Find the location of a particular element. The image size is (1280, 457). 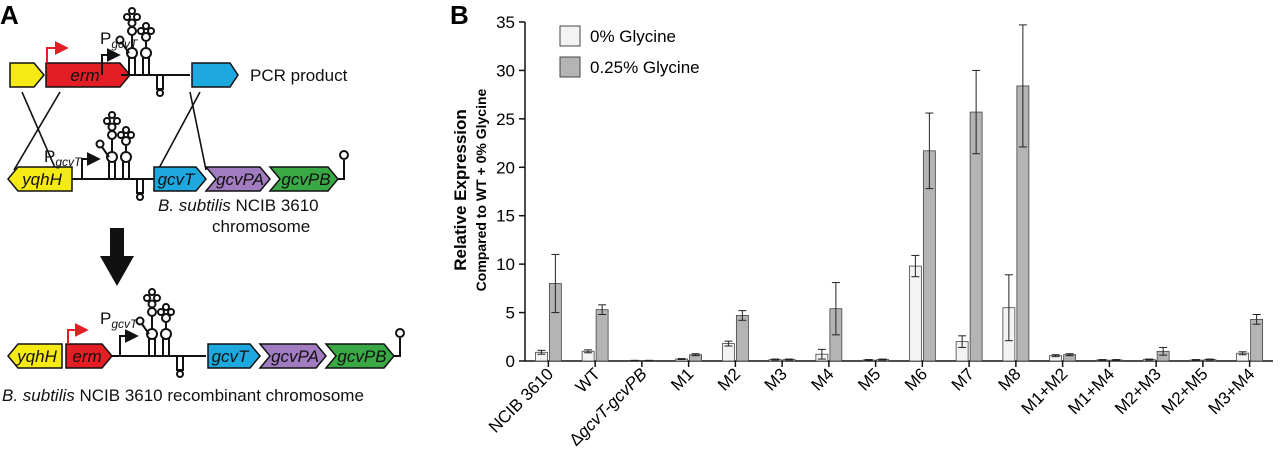

gene-gcvpb-label: gcvPB is located at coordinates (305, 179).